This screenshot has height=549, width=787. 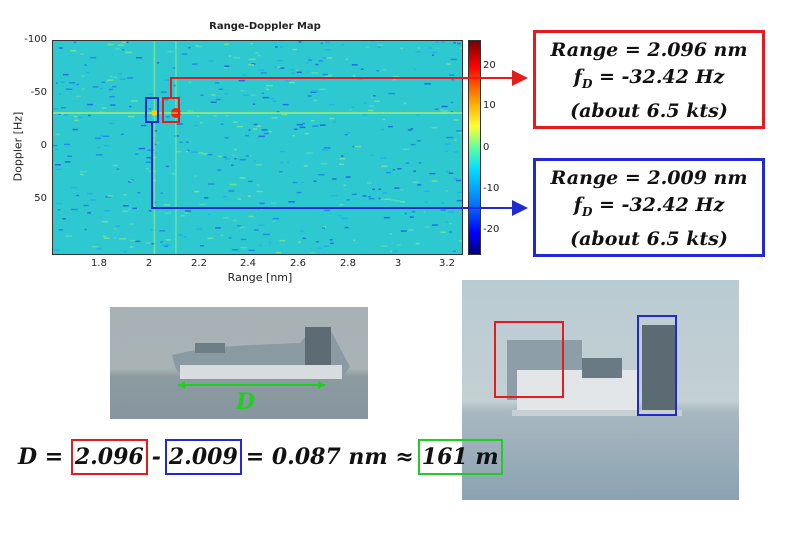 What do you see at coordinates (649, 178) in the screenshot?
I see `blue-range-text: Range = 2.009 nm` at bounding box center [649, 178].